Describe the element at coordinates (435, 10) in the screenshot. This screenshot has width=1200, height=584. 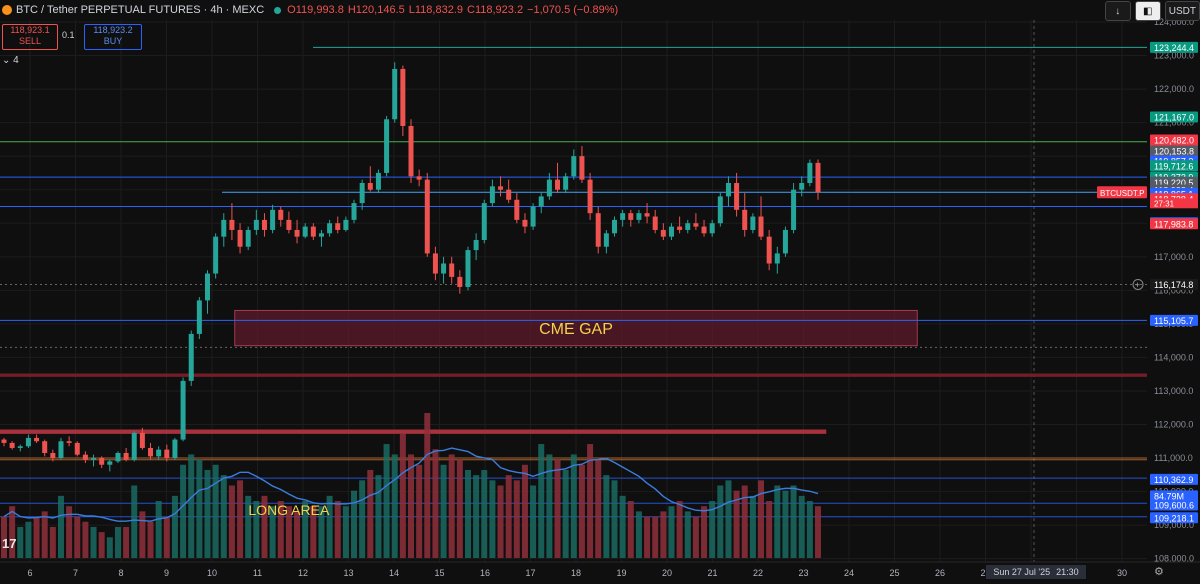
I see `ohlc-low: L118,832.9` at that location.